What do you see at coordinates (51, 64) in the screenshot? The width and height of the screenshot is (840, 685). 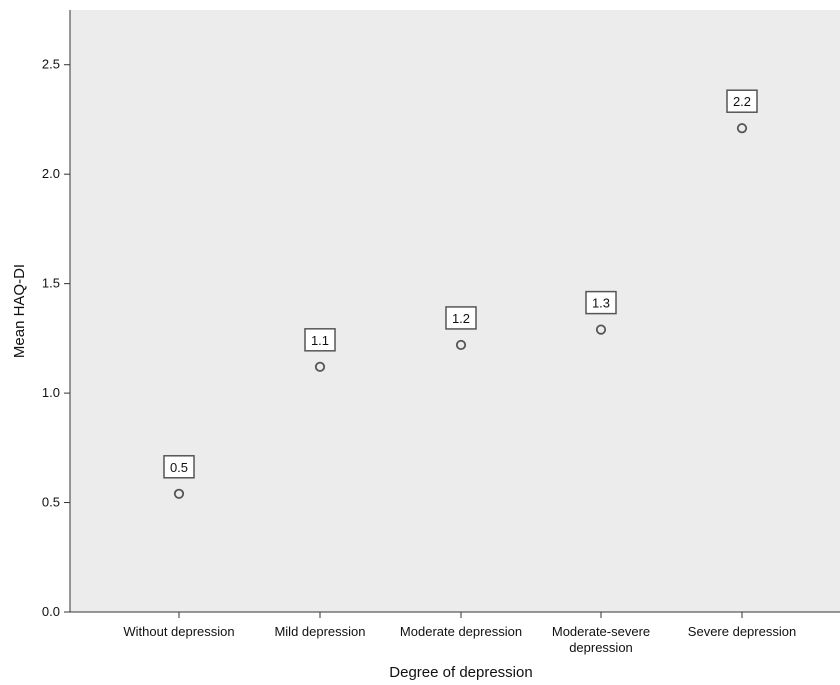 I see `y-tick-label: 2.5` at bounding box center [51, 64].